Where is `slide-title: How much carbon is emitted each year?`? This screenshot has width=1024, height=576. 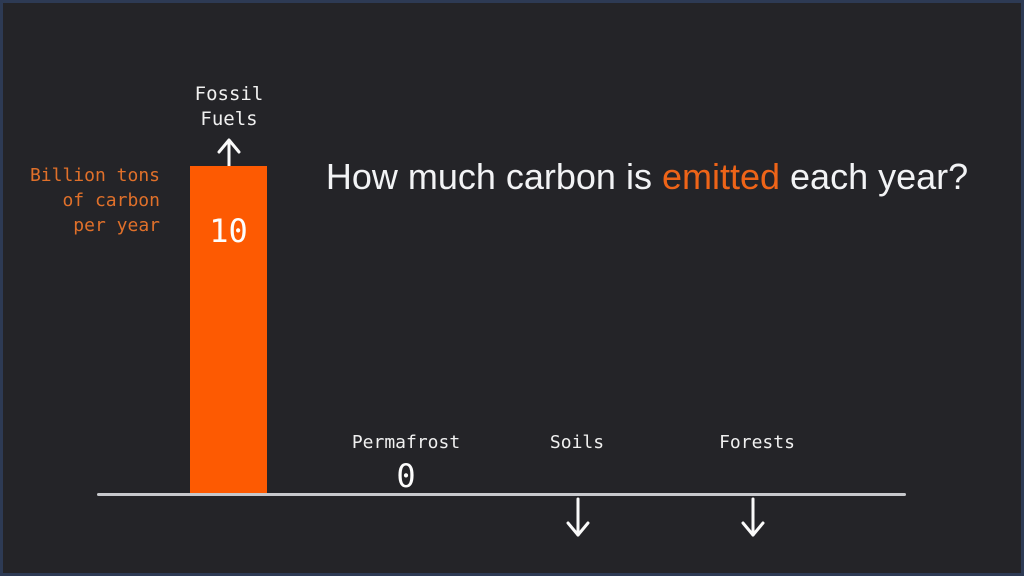
slide-title: How much carbon is emitted each year? is located at coordinates (645, 177).